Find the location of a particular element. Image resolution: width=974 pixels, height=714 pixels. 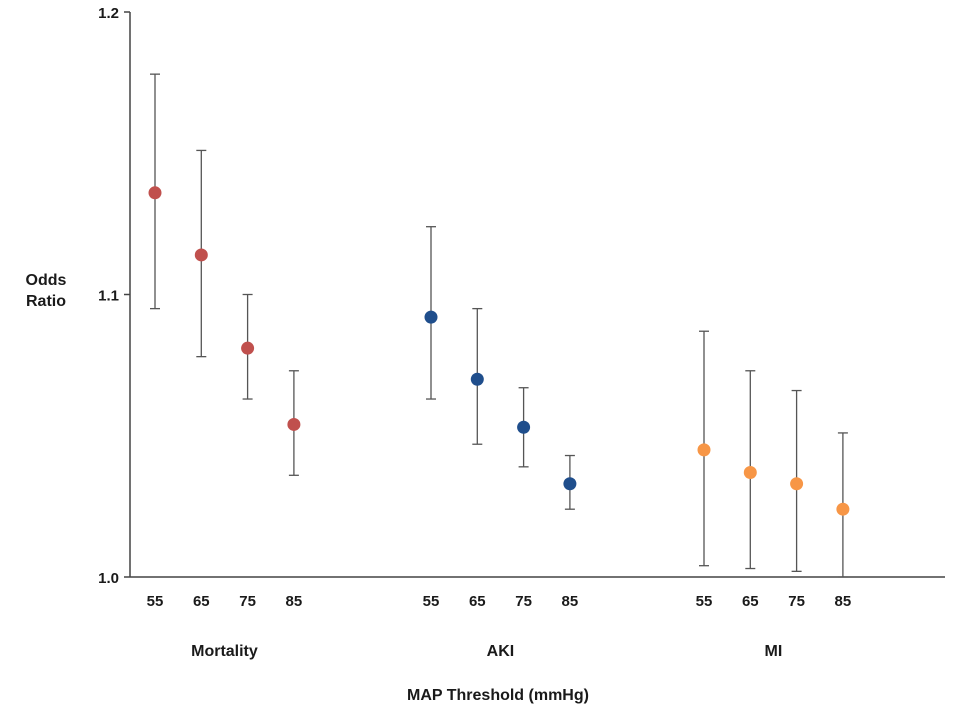

group-label-mortality: Mortality is located at coordinates (224, 651).